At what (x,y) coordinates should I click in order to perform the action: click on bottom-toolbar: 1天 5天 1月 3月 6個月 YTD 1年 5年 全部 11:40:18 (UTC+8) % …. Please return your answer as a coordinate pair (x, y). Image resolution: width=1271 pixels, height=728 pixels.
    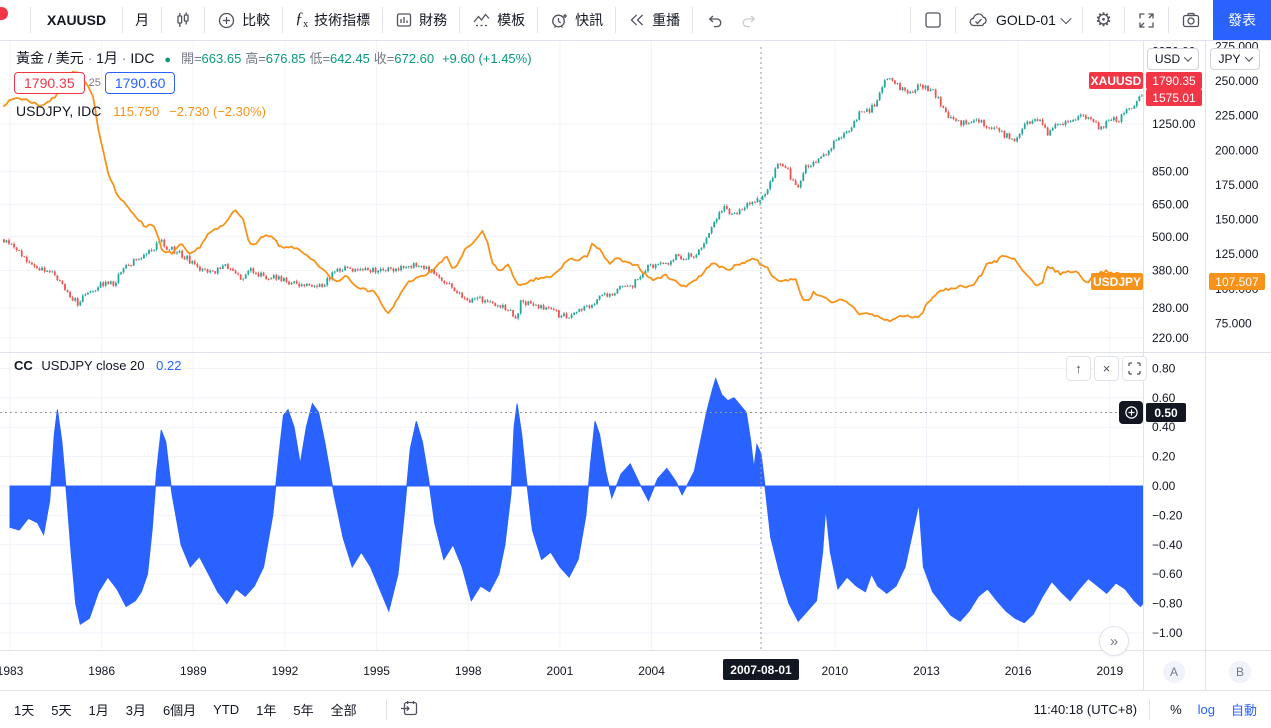
    Looking at the image, I should click on (635, 709).